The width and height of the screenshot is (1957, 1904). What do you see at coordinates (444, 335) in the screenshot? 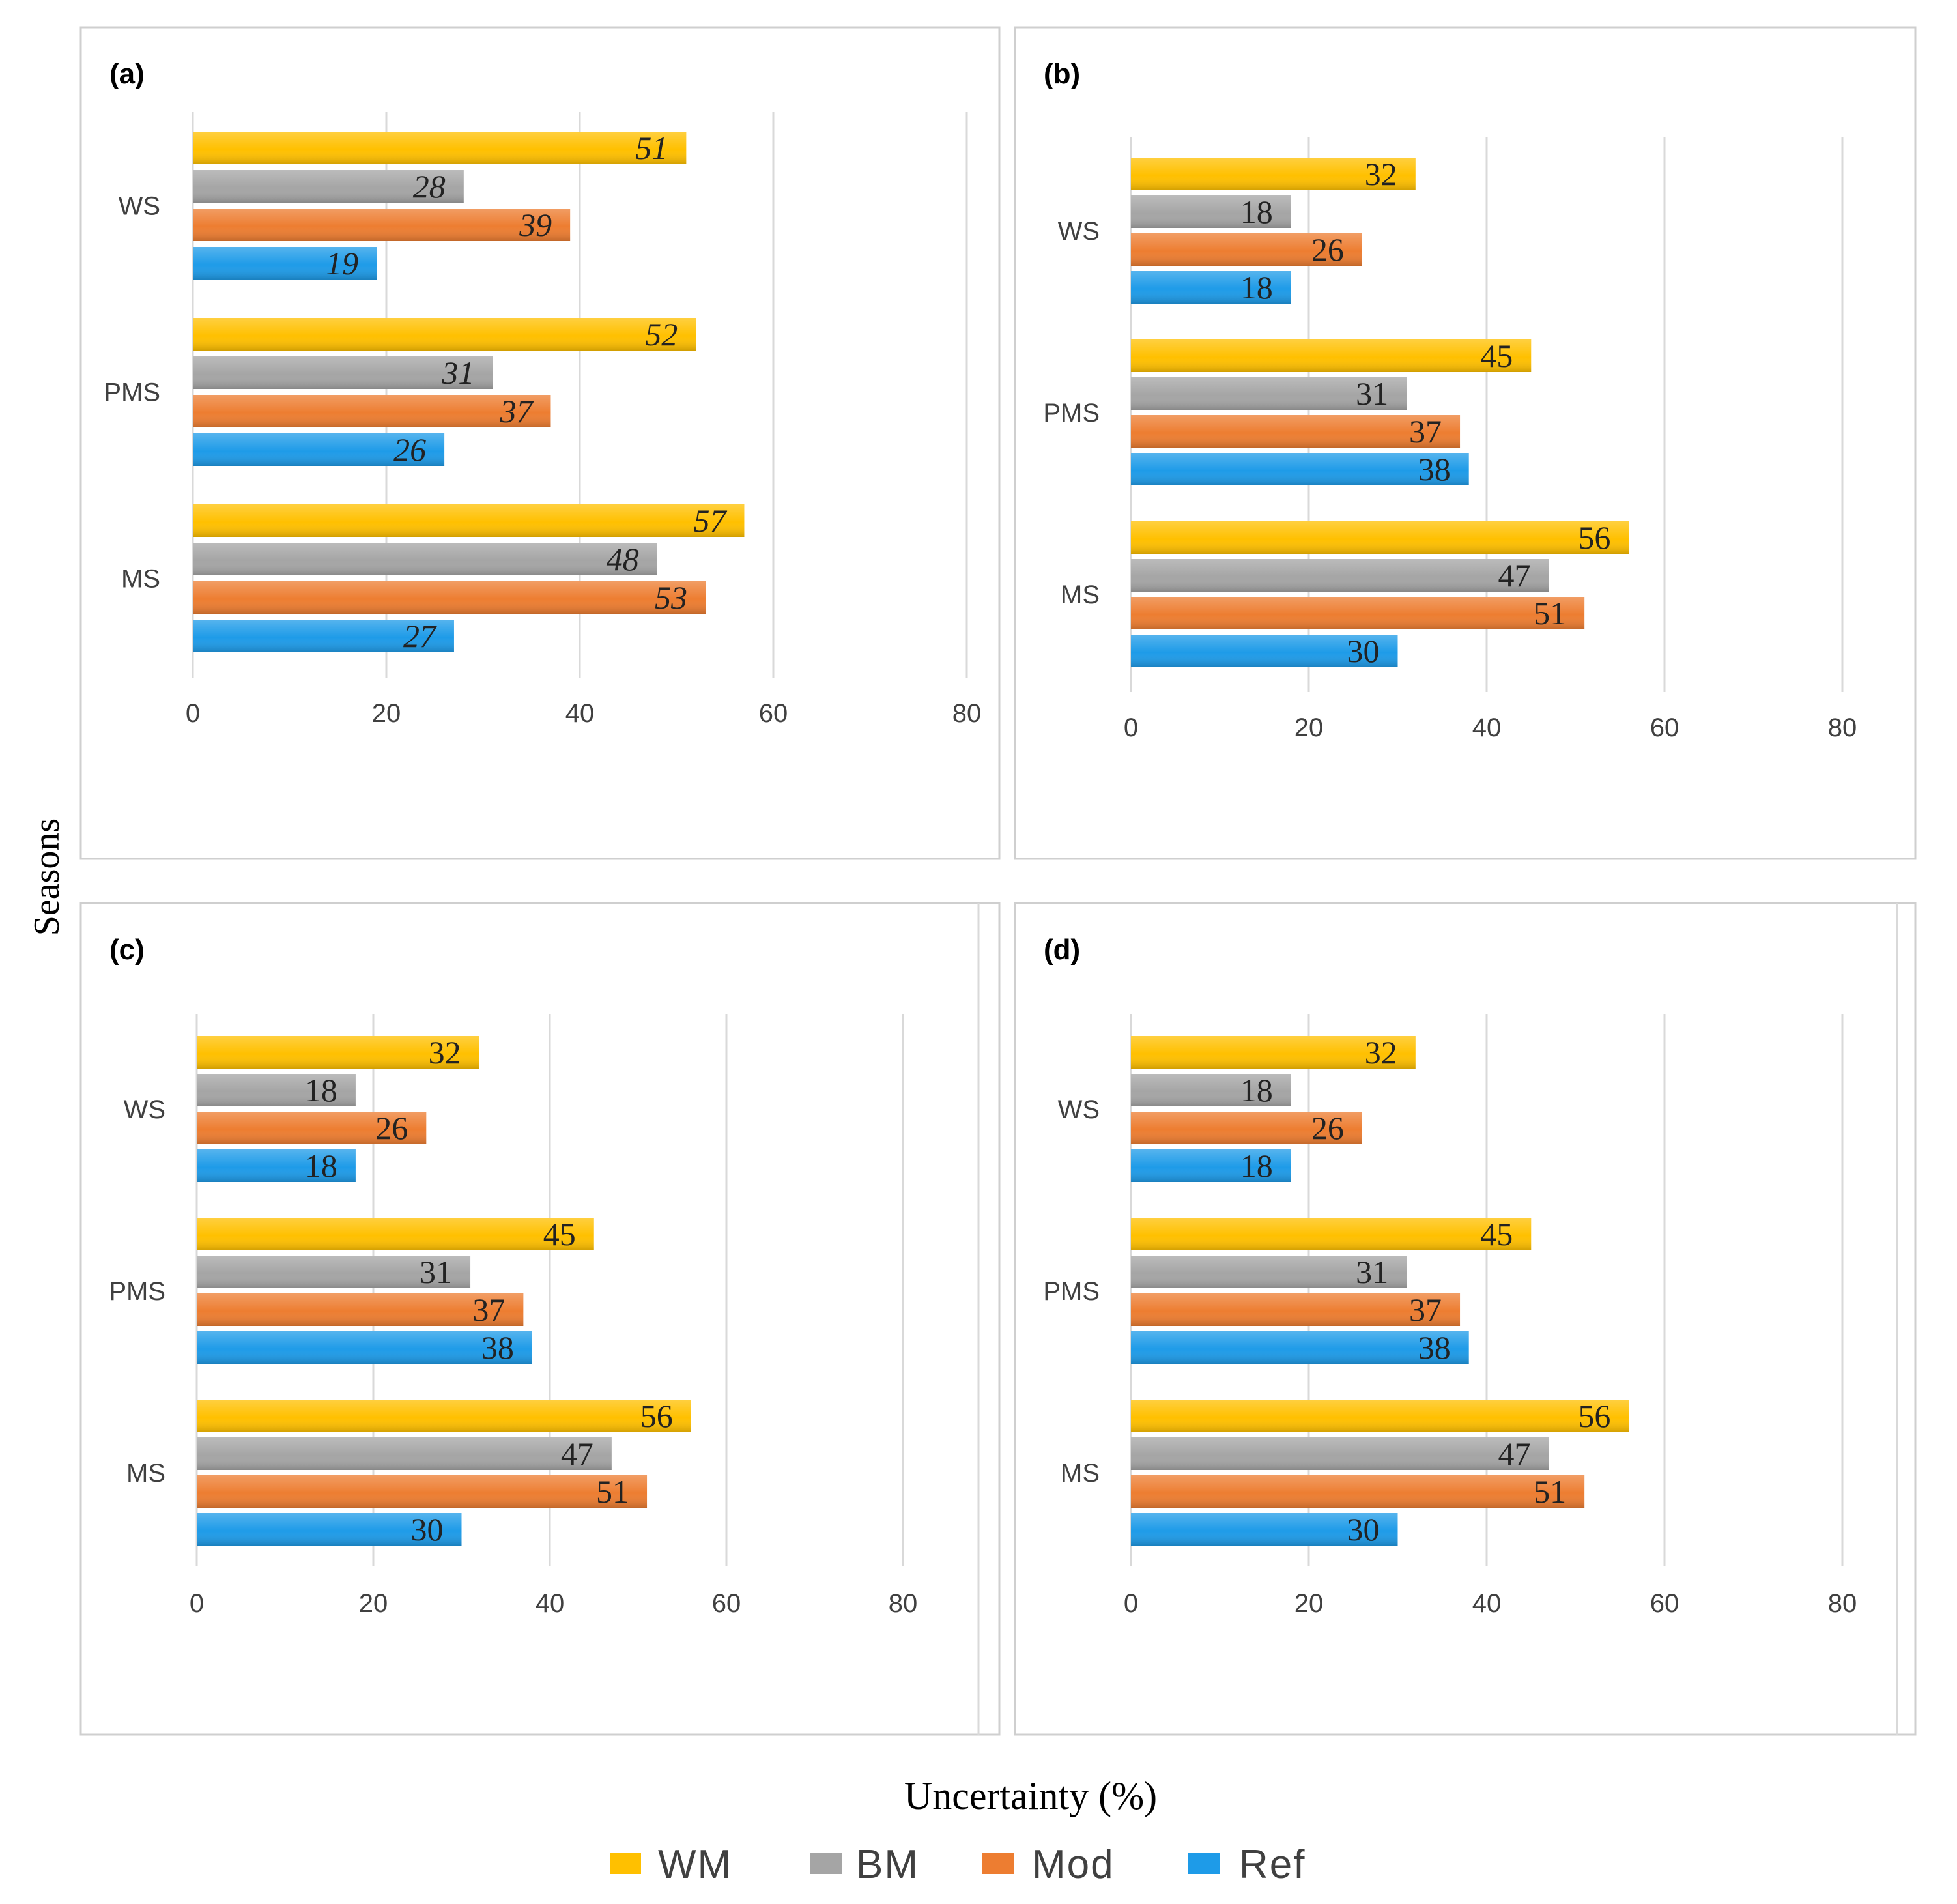
I see `panel-a-pms-wm-bar-shading` at bounding box center [444, 335].